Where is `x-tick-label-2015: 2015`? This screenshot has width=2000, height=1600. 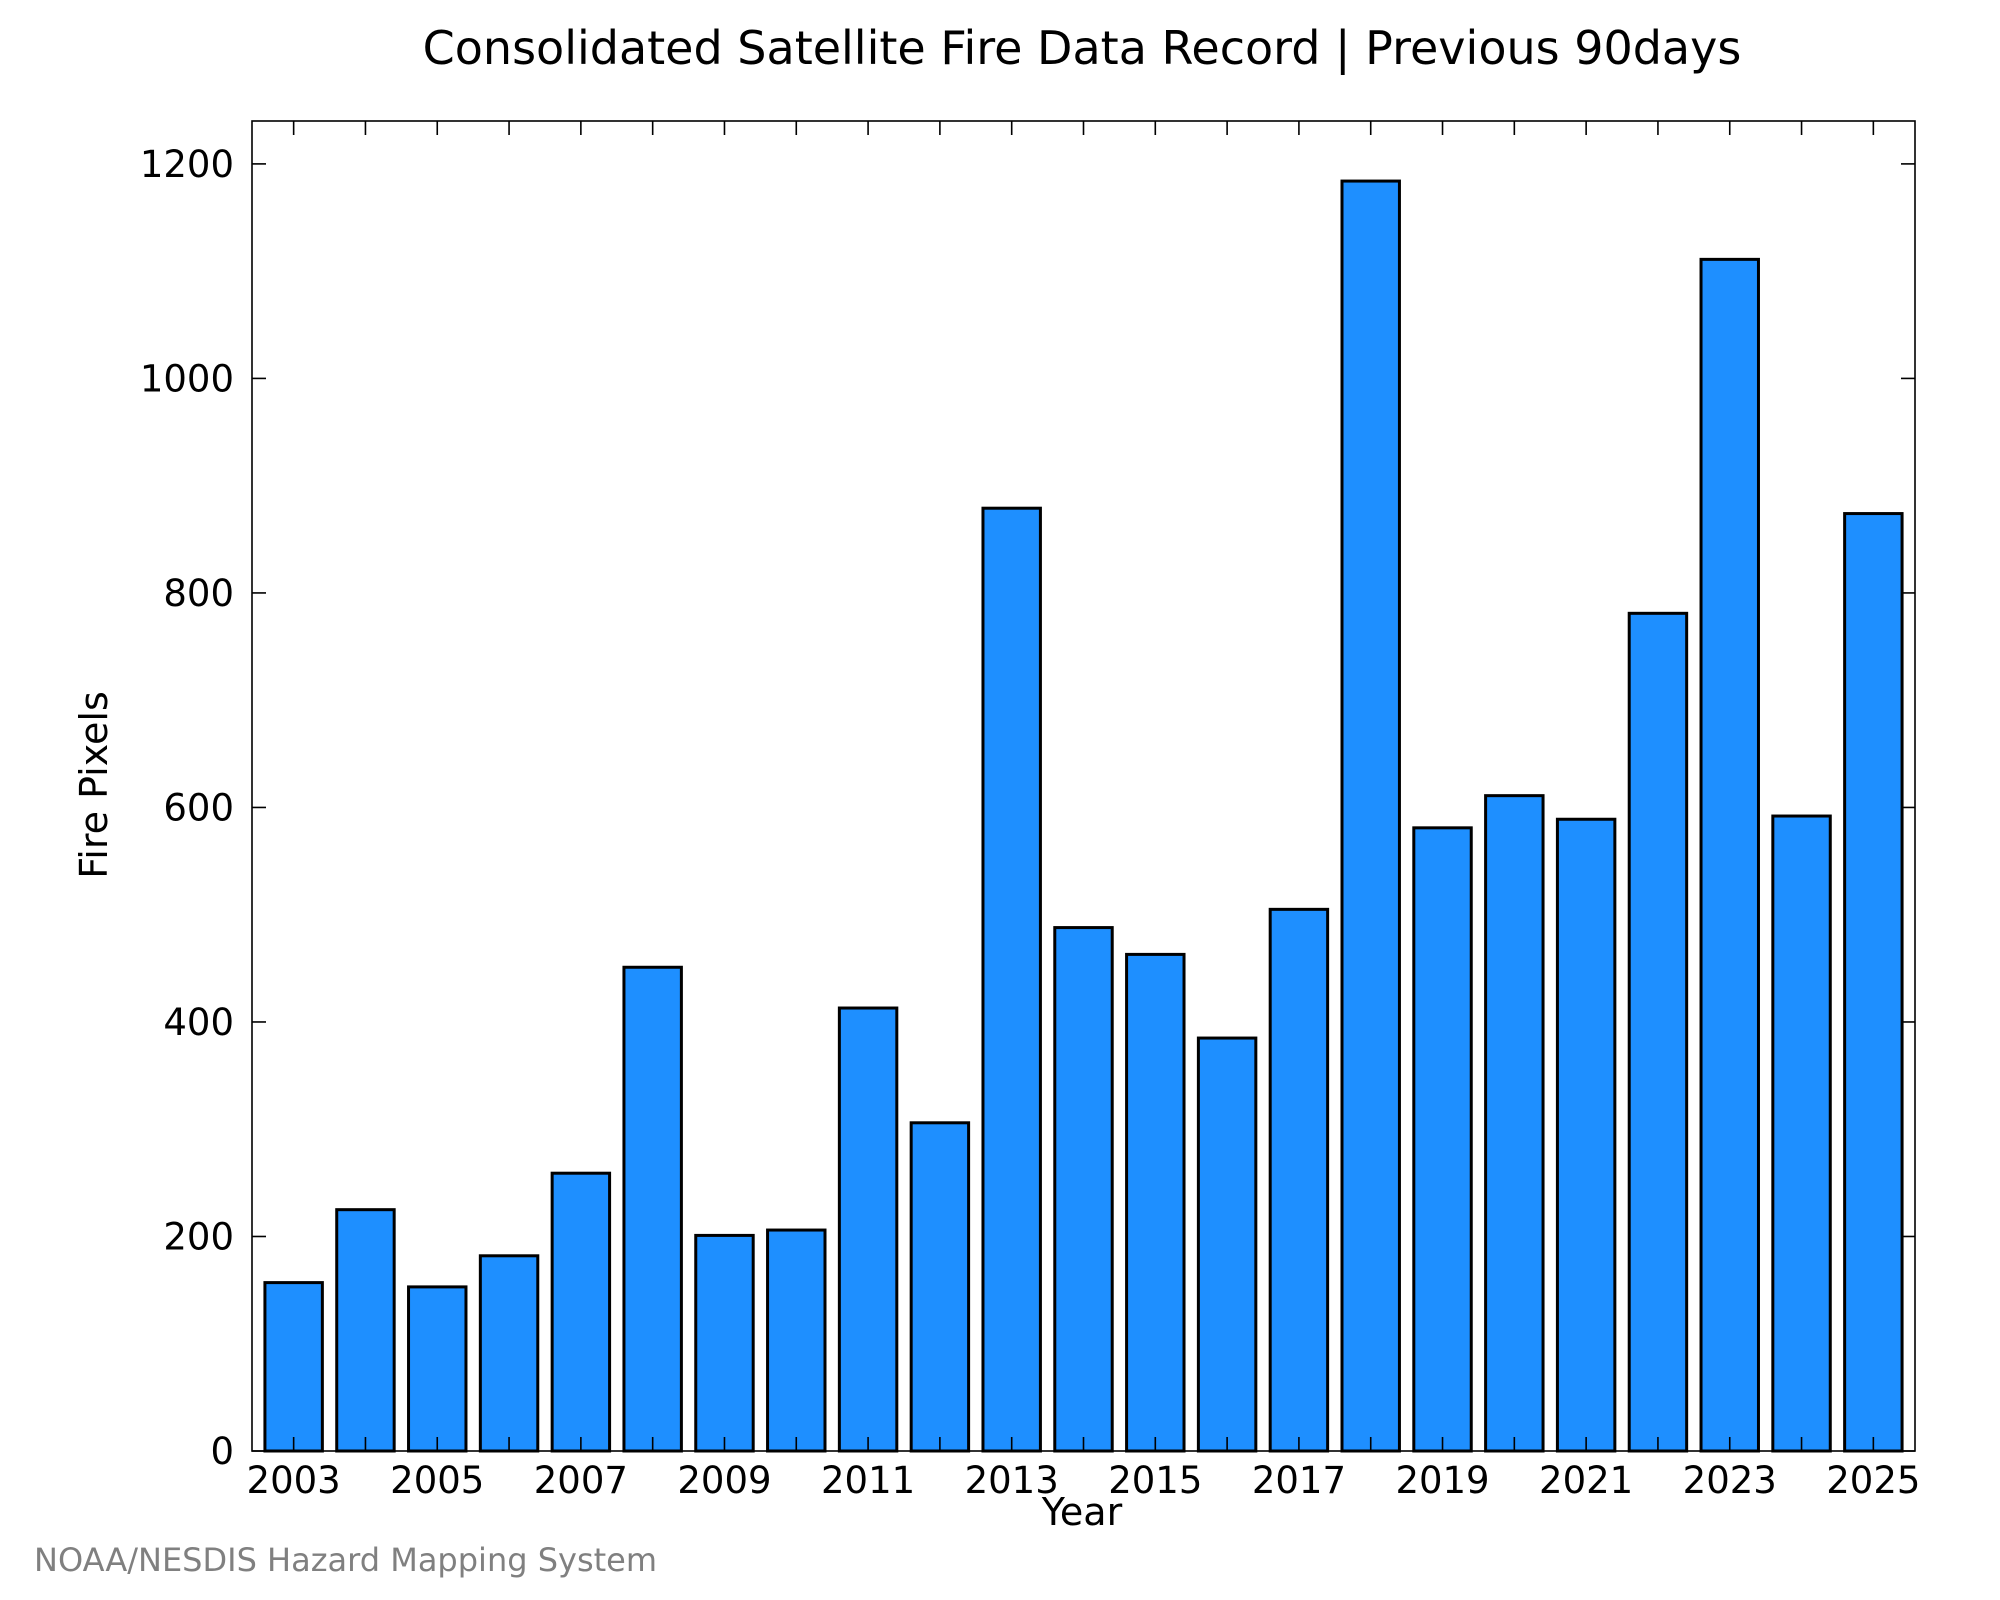
x-tick-label-2015: 2015 is located at coordinates (1155, 1480).